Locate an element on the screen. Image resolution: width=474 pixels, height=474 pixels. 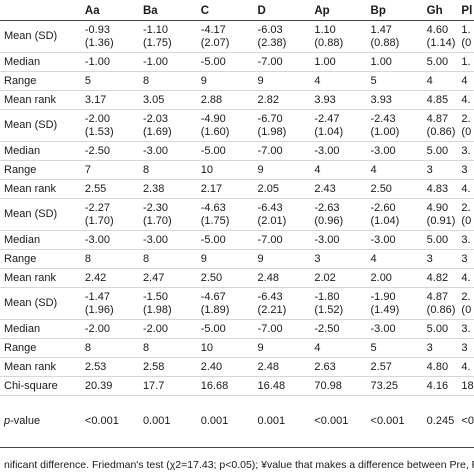
table-cell: 10 is located at coordinates (206, 347).